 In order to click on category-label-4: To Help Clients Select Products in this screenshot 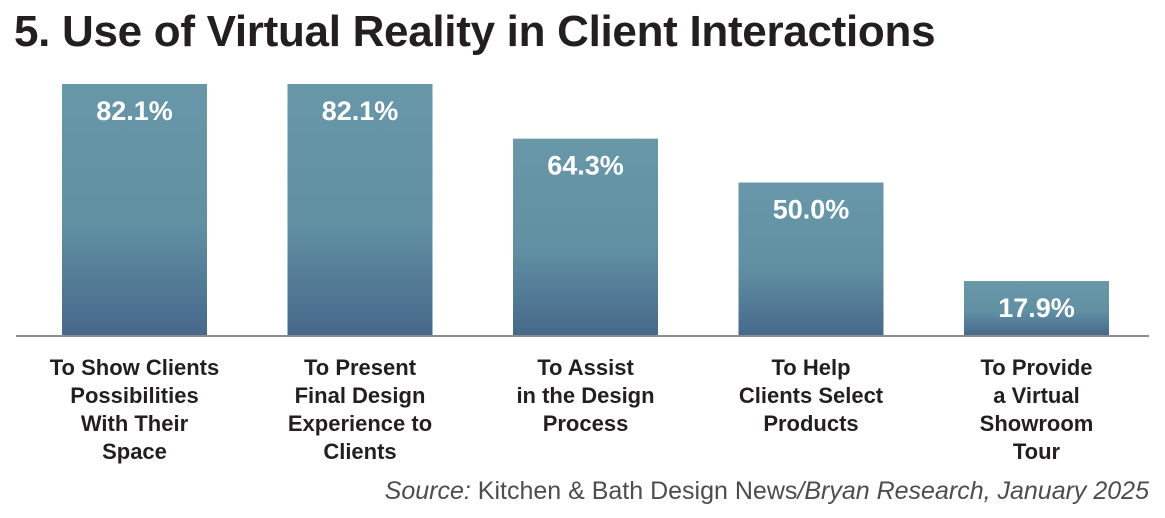, I will do `click(811, 395)`.